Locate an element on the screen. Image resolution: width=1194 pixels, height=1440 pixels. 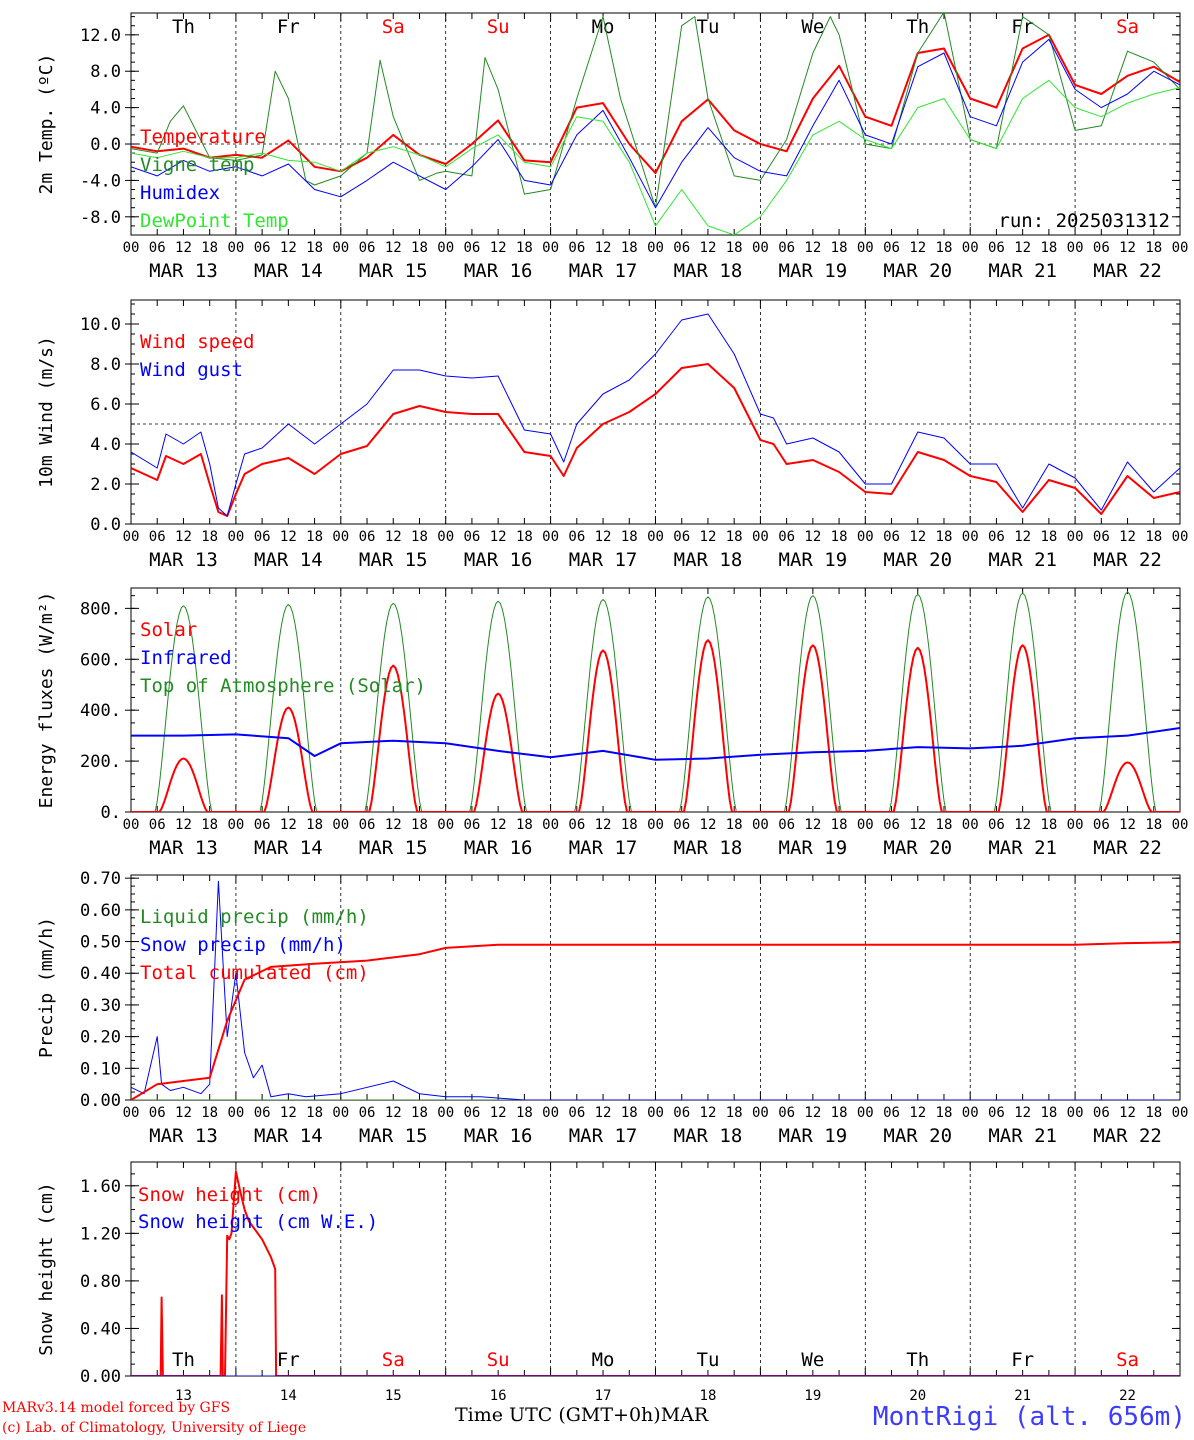
y-axis-label: 10m Wind (m/s) is located at coordinates (46, 412).